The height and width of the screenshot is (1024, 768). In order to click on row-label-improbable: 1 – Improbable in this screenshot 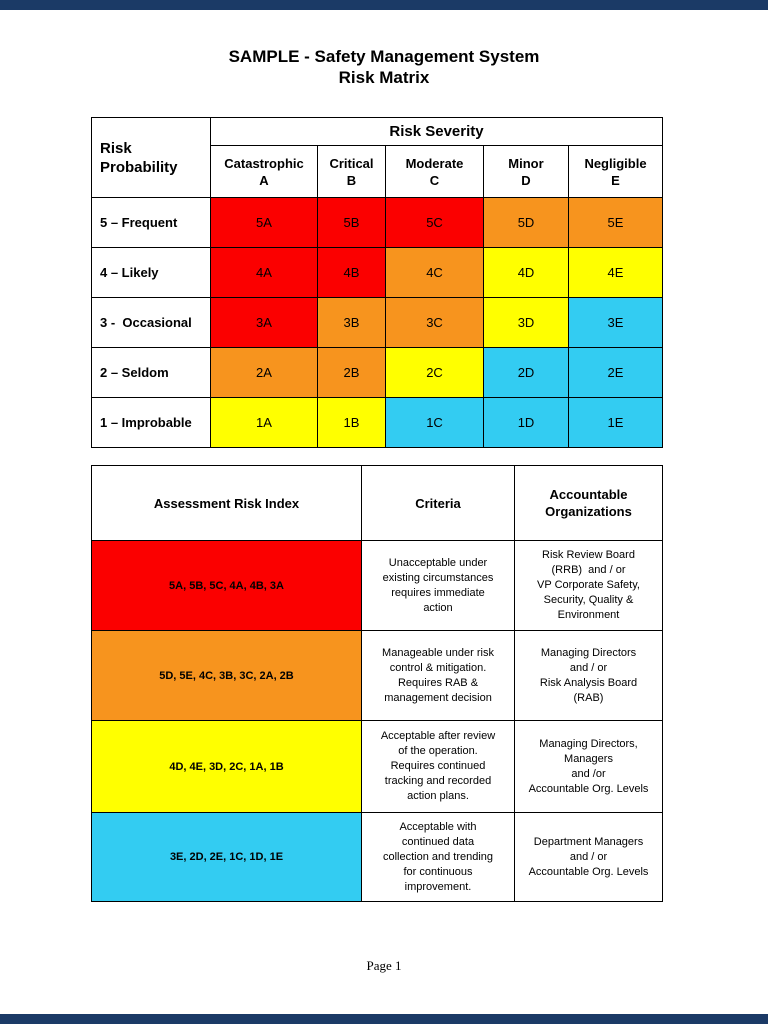, I will do `click(151, 422)`.